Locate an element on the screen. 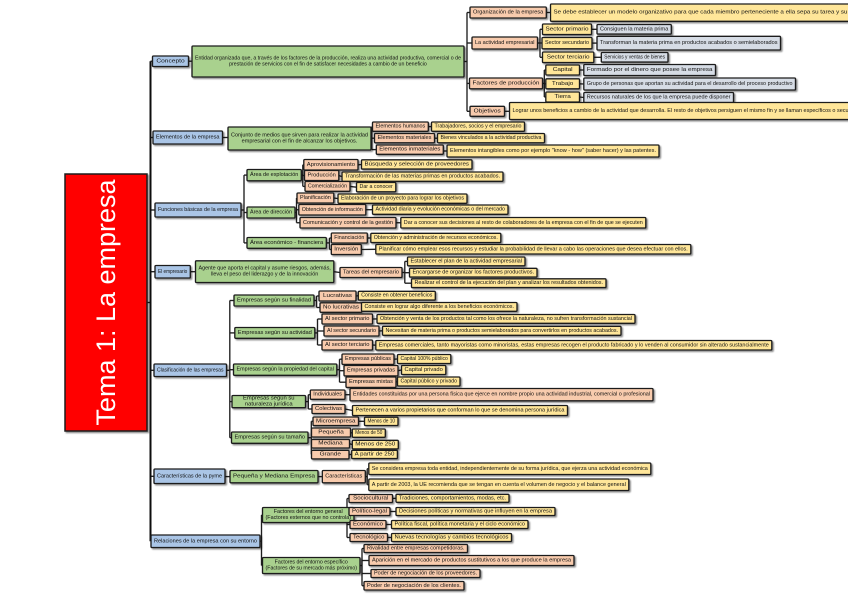  svg-text: Menos de 50 is located at coordinates (368, 433).